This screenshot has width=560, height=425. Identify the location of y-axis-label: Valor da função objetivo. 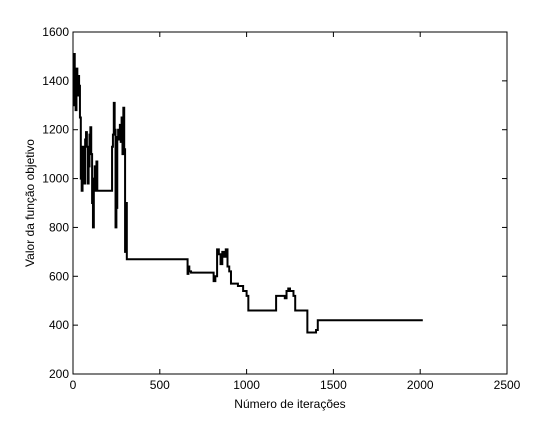
(30, 203).